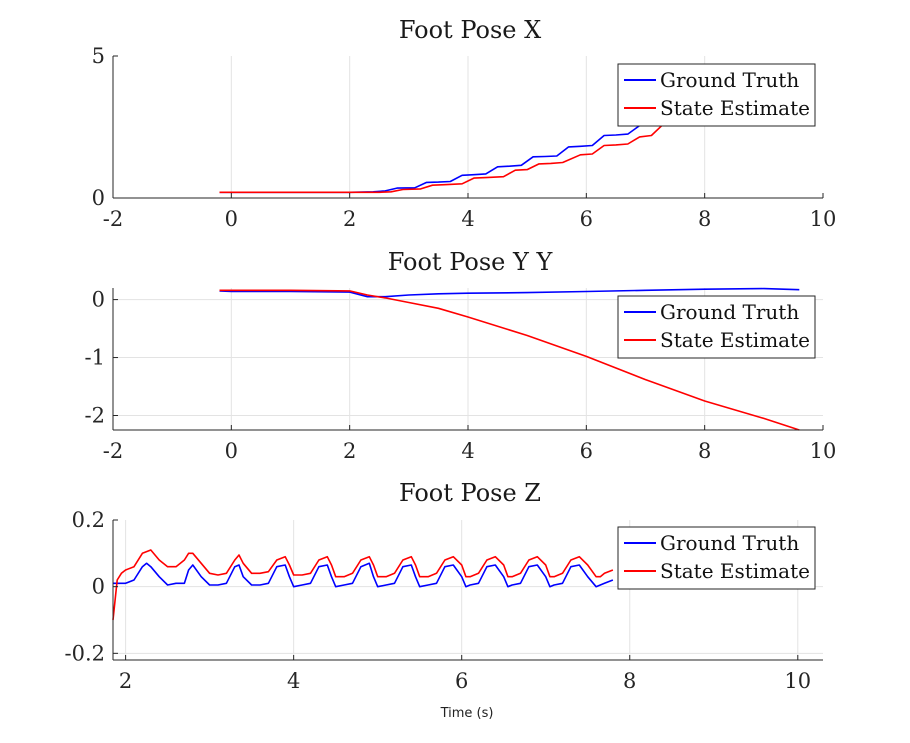 This screenshot has height=743, width=910. What do you see at coordinates (95, 416) in the screenshot?
I see `y-tick-label: -2` at bounding box center [95, 416].